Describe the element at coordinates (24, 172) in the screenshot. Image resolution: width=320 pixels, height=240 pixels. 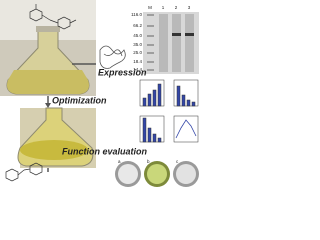
I see `molecule` at that location.